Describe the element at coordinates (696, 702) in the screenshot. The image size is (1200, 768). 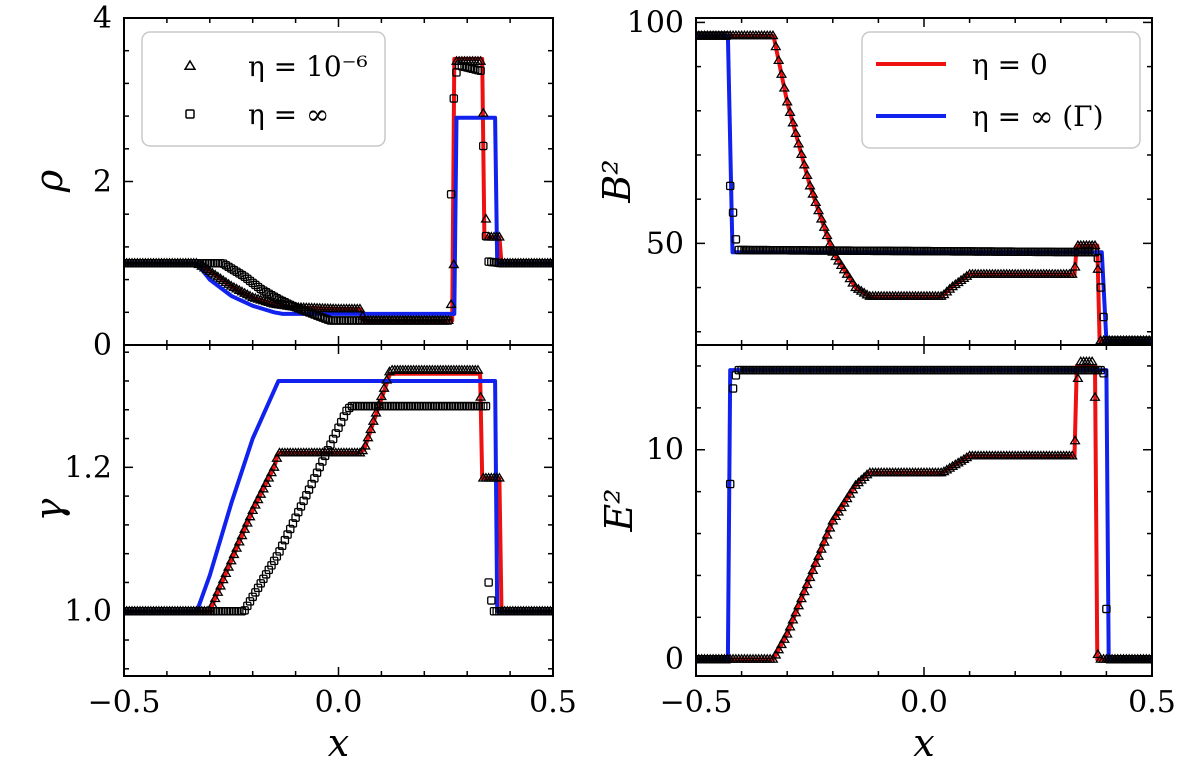
I see `x-tick-label: −0.5` at that location.